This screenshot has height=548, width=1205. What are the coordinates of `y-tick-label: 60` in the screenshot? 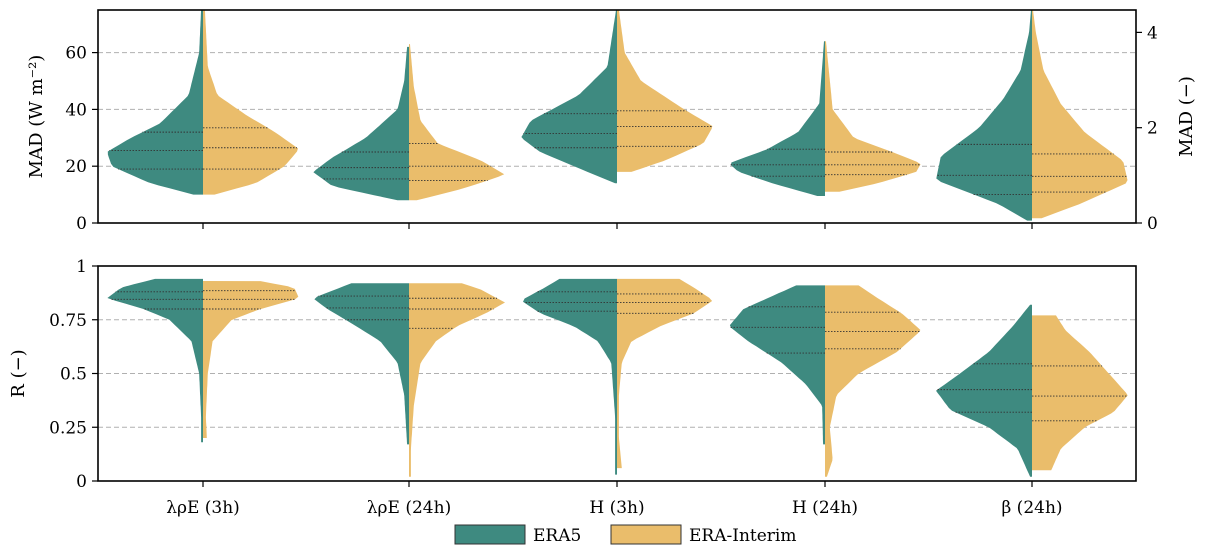 It's located at (76, 54).